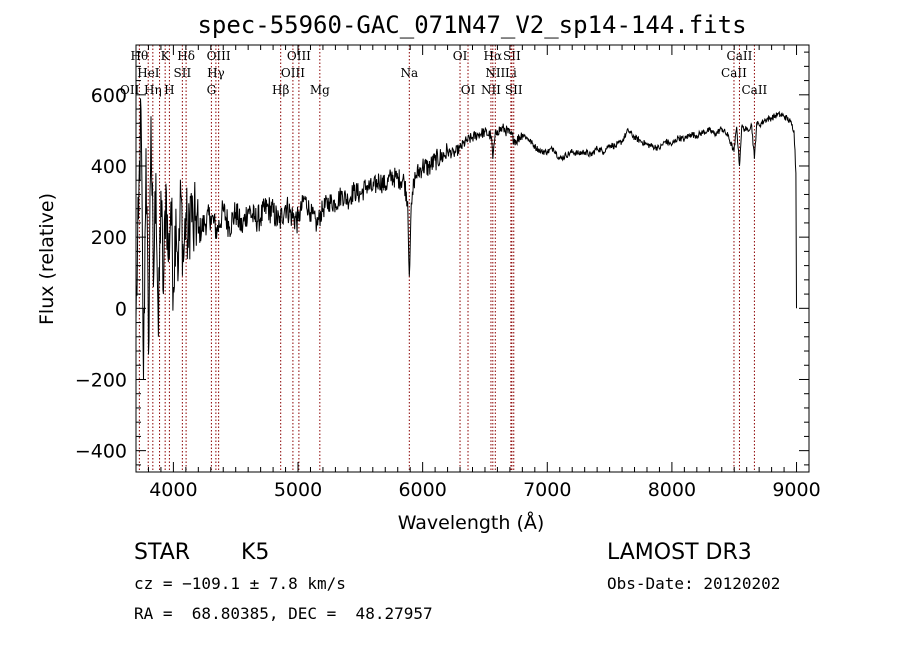  I want to click on line-label-hη: Hη, so click(153, 90).